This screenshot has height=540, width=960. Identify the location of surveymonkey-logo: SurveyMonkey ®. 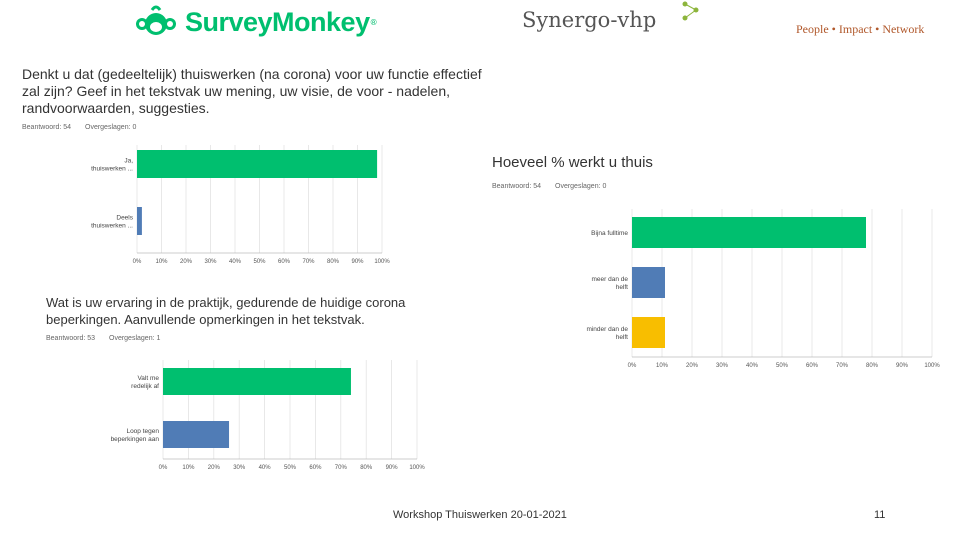
(255, 22).